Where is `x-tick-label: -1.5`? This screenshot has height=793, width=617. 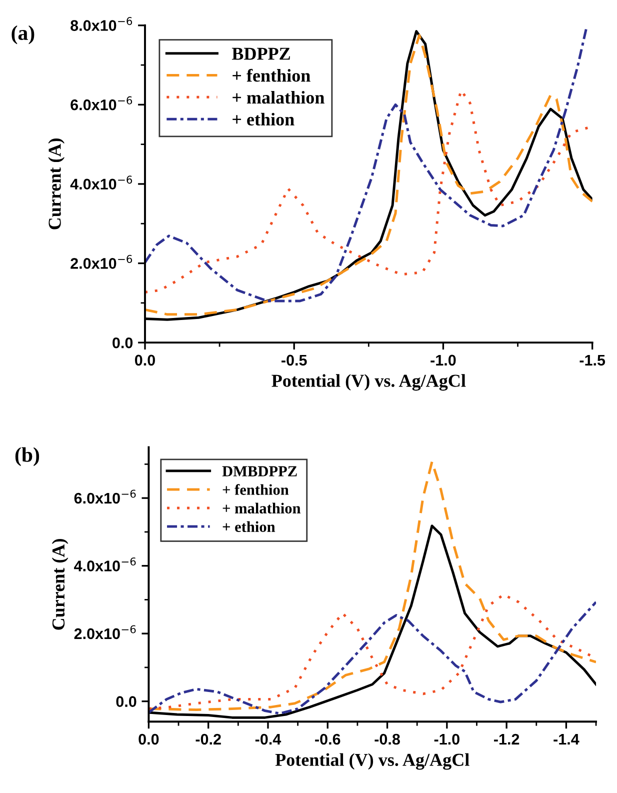 x-tick-label: -1.5 is located at coordinates (593, 360).